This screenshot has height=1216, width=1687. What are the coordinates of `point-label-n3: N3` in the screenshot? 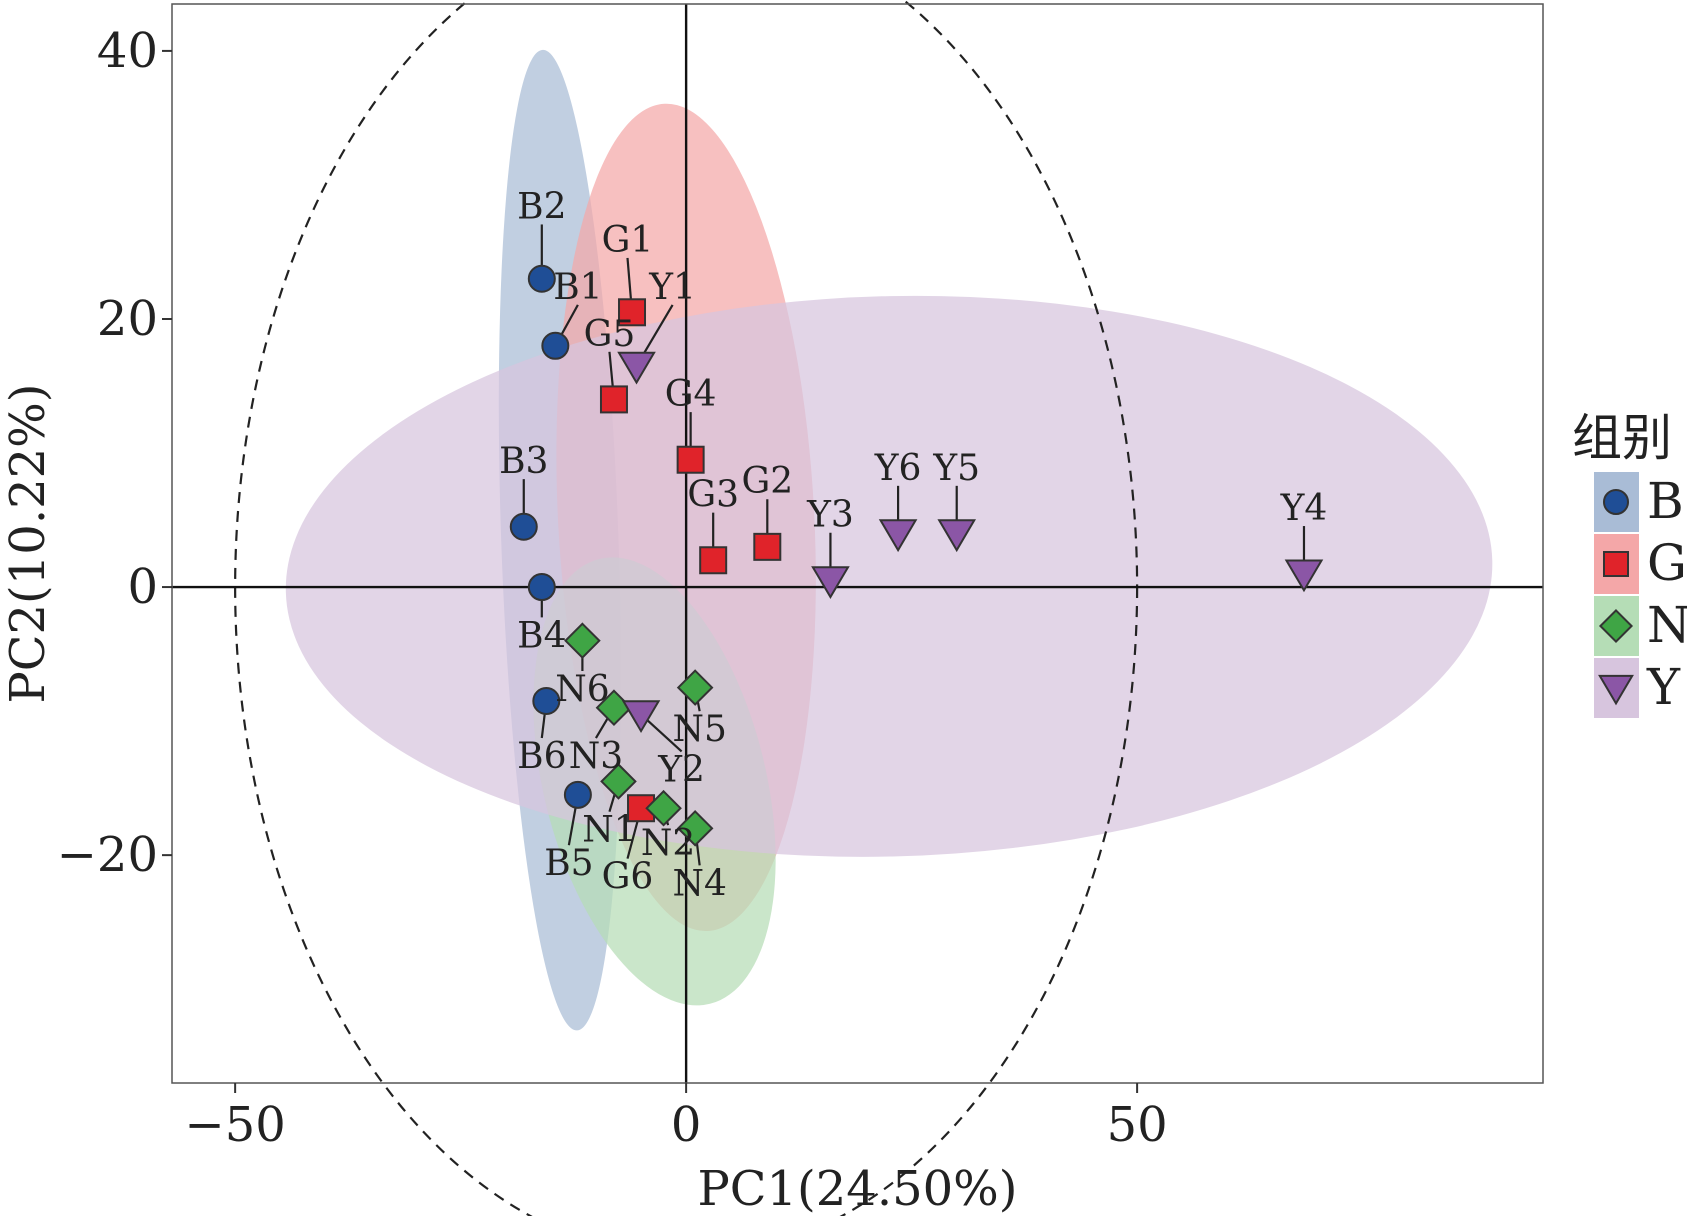 It's located at (596, 756).